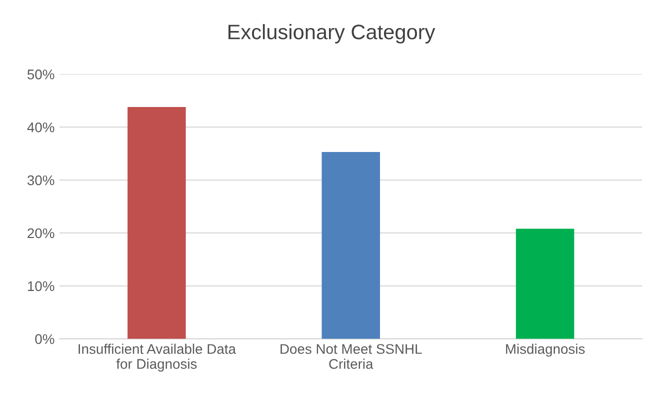  Describe the element at coordinates (41, 233) in the screenshot. I see `y-tick-label: 20%` at that location.